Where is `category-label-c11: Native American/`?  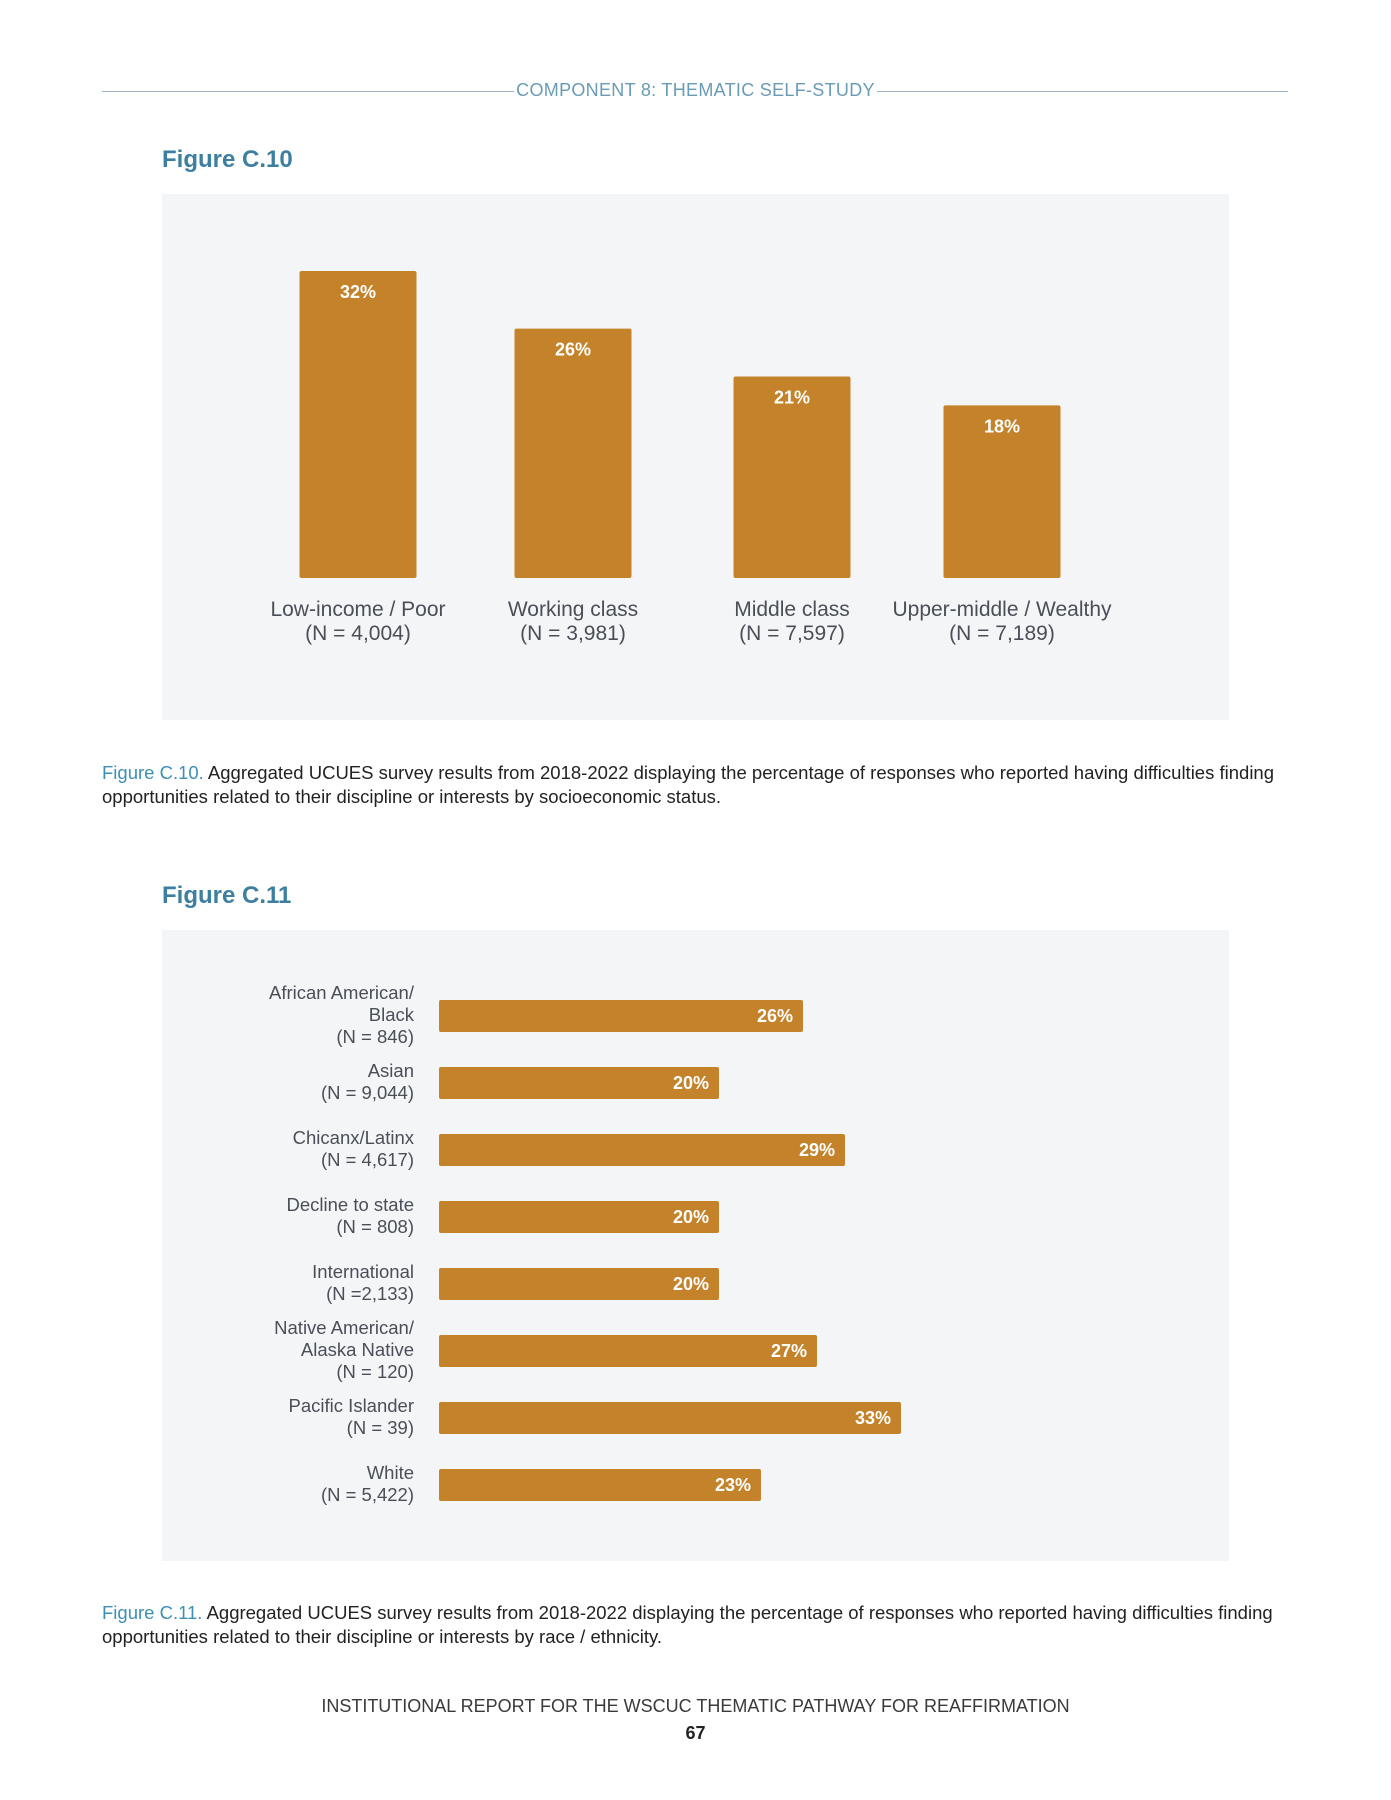
category-label-c11: Native American/ is located at coordinates (344, 1327).